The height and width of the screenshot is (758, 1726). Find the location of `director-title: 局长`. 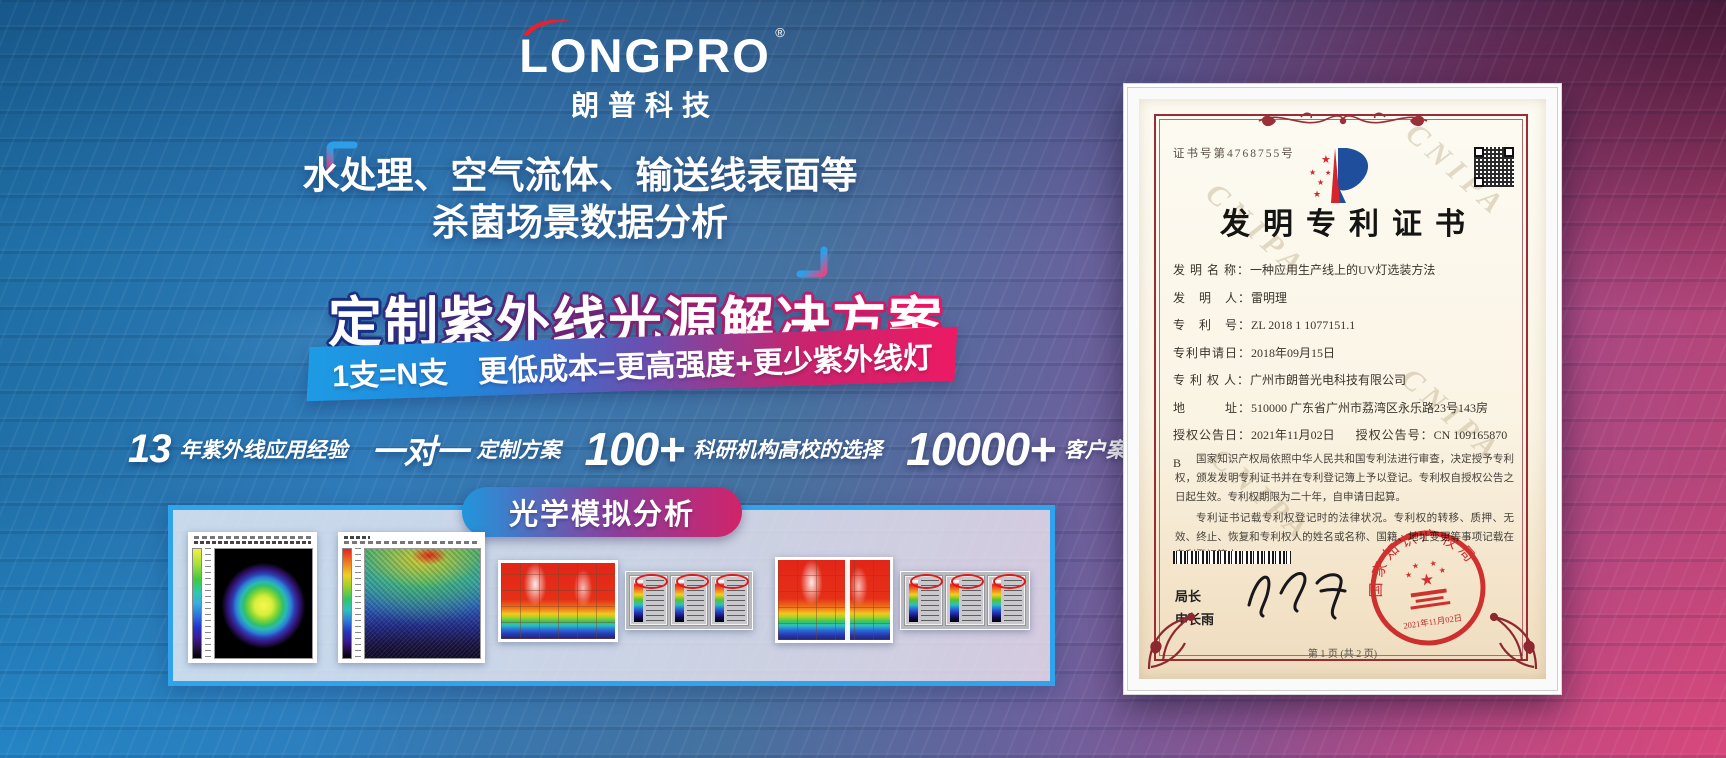

director-title: 局长 is located at coordinates (1188, 596).